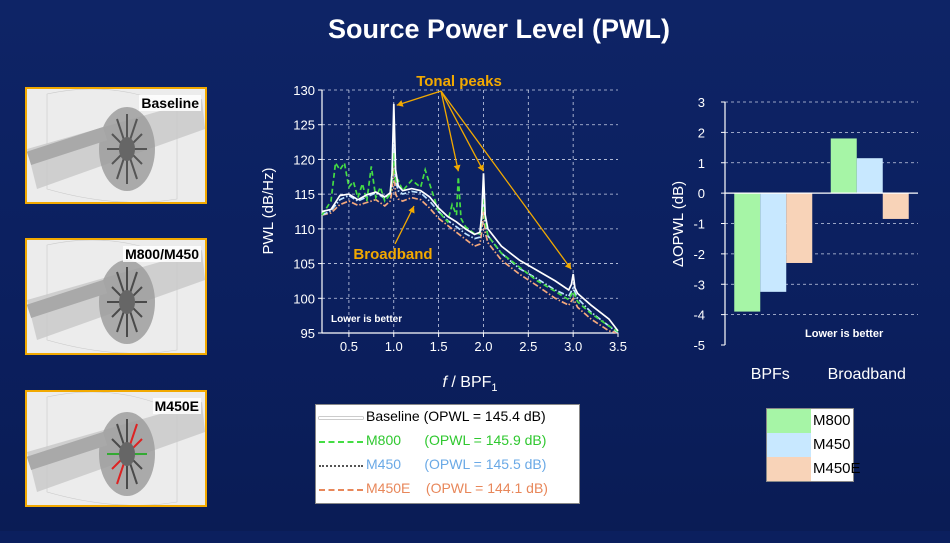  What do you see at coordinates (618, 346) in the screenshot?
I see `x-tick-label: 3.5` at bounding box center [618, 346].